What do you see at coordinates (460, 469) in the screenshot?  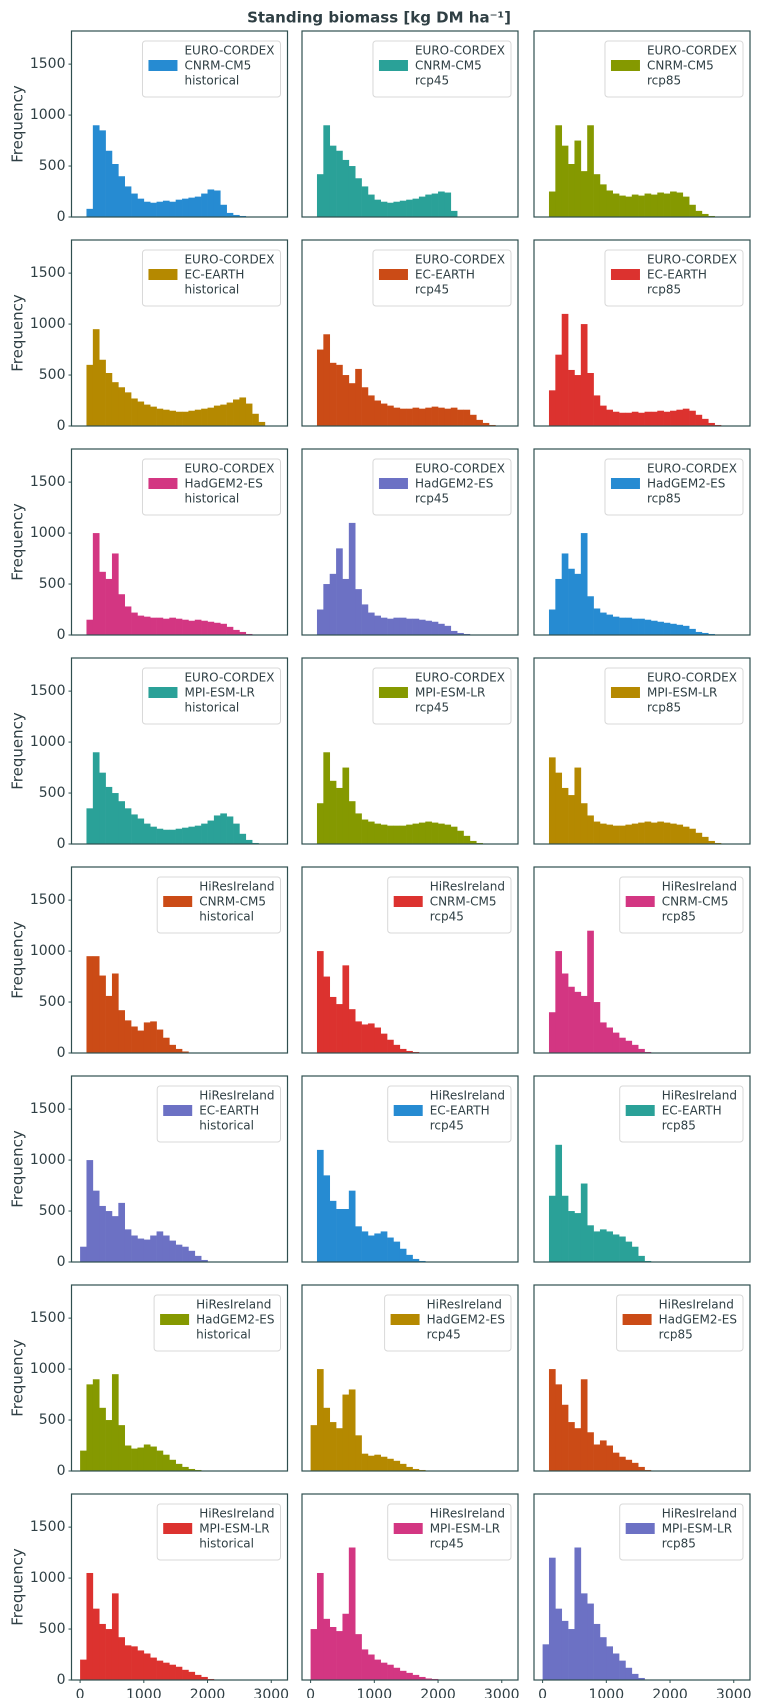 I see `legend-label: EURO-CORDEX` at bounding box center [460, 469].